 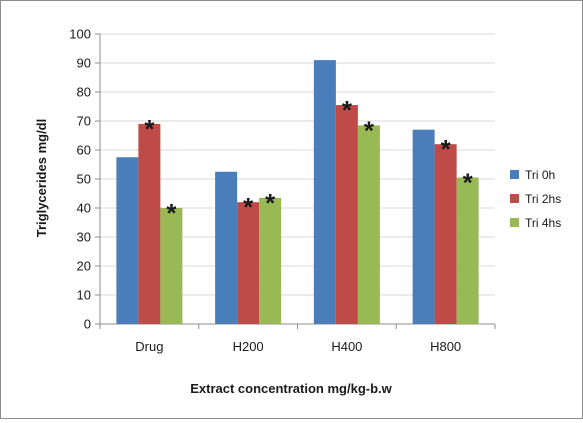 I want to click on y-tick-label: 50, so click(x=84, y=179).